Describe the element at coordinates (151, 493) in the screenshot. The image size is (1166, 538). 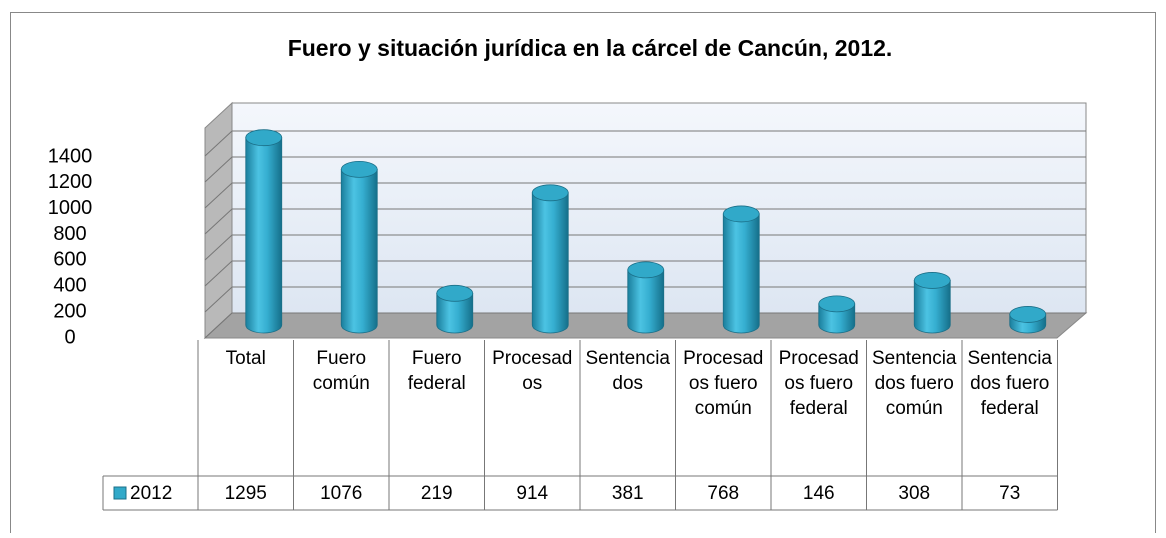
I see `legend-label: 2012` at that location.